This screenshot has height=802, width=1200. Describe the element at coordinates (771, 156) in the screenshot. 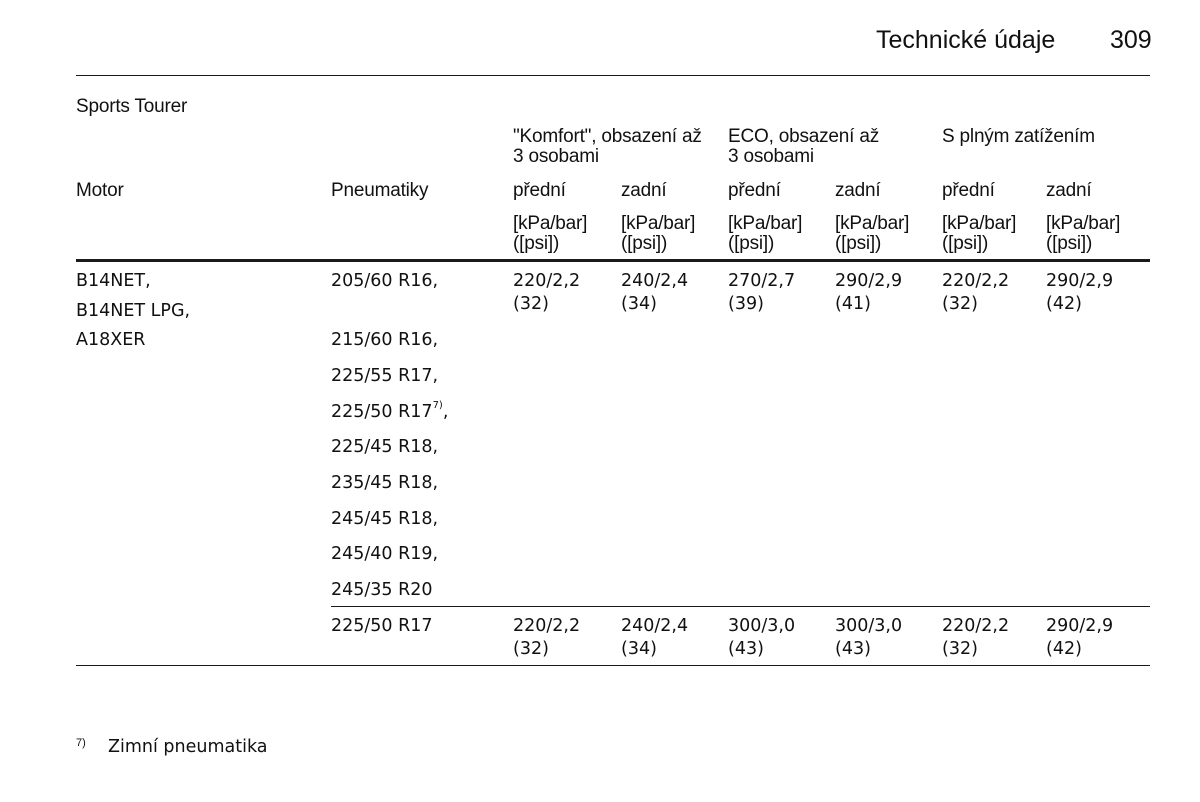

I see `group-header-eco-line2: 3 osobami` at that location.